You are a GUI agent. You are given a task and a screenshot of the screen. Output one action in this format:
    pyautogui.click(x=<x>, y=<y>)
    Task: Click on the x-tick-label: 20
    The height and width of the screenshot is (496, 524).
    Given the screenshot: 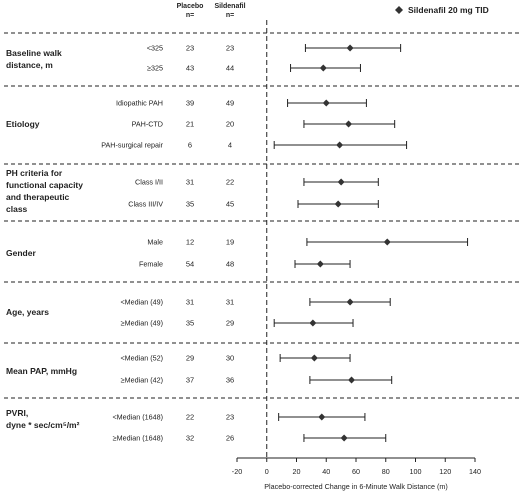 What is the action you would take?
    pyautogui.click(x=297, y=471)
    